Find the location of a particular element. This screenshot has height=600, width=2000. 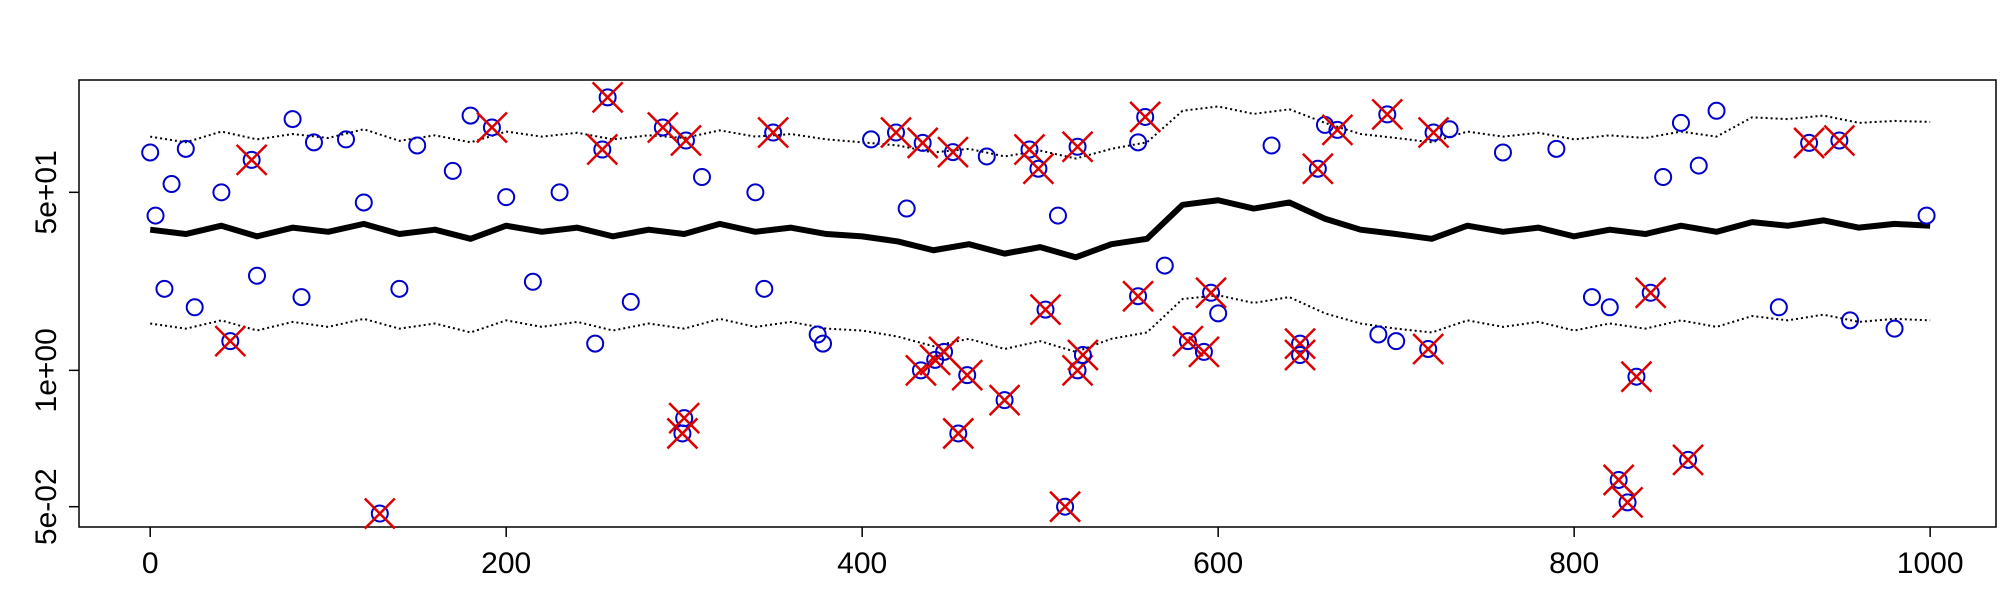

x-tick-label: 200 is located at coordinates (506, 563).